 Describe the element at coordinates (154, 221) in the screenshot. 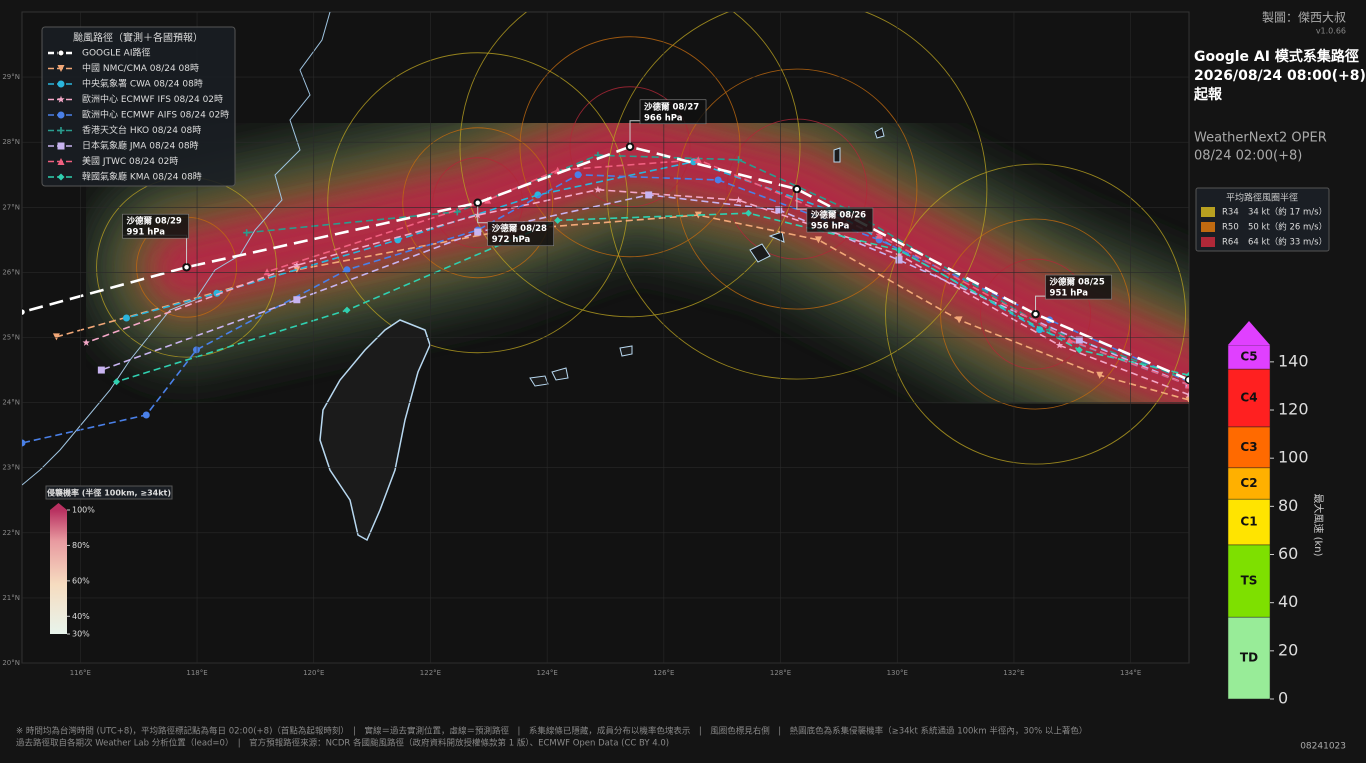

I see `storm-label: 沙德爾 08/29` at that location.